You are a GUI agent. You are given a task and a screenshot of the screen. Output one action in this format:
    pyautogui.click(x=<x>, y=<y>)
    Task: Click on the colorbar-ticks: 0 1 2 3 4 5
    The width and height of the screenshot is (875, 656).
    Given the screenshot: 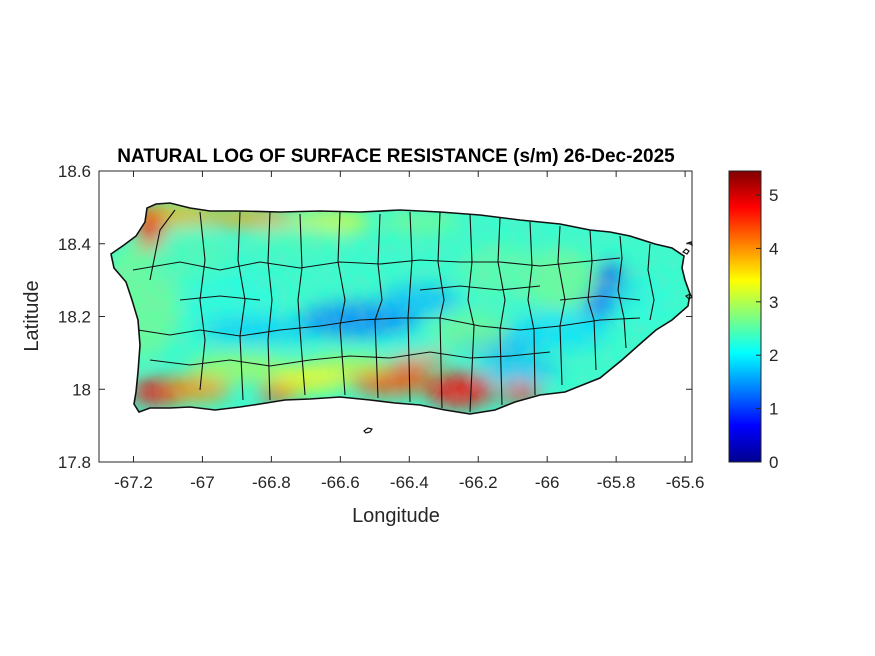 What is the action you would take?
    pyautogui.click(x=767, y=329)
    